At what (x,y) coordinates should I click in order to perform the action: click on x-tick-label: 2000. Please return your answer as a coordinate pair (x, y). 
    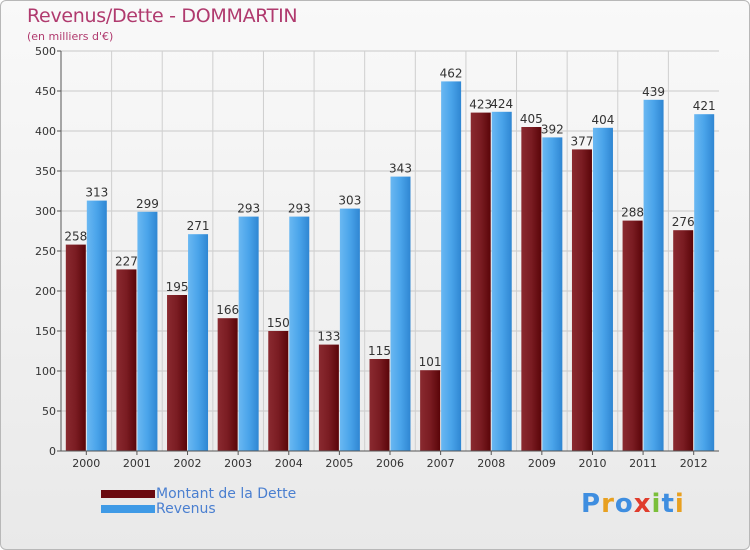
    Looking at the image, I should click on (86, 463).